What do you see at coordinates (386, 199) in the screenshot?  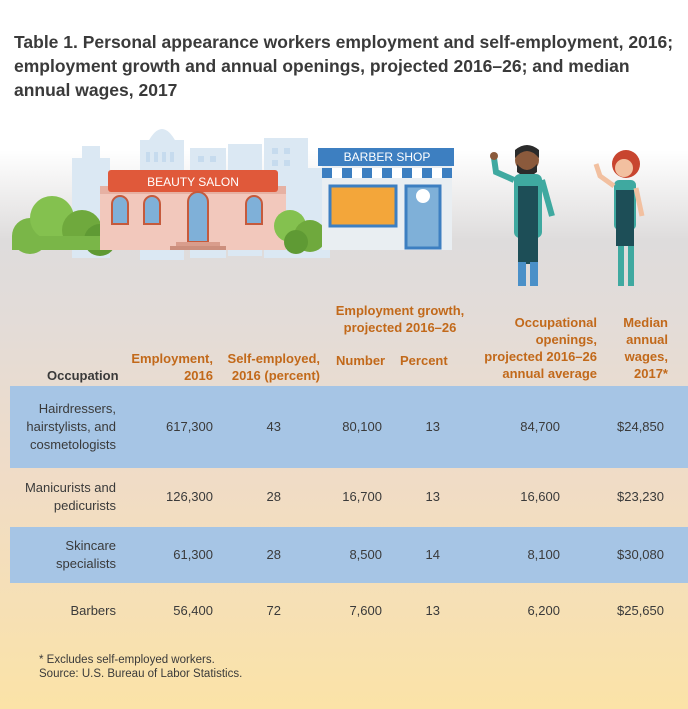 I see `barber-shop-image: BARBER SHOP` at bounding box center [386, 199].